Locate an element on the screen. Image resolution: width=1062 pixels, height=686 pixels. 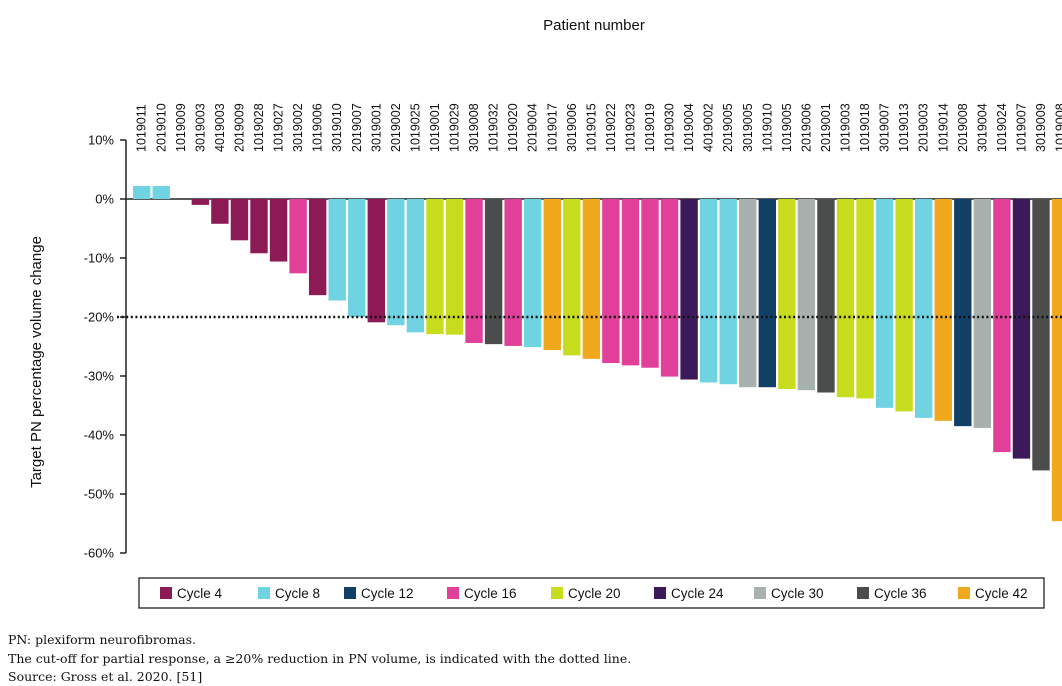
x-tick-label: 3019006 is located at coordinates (572, 127).